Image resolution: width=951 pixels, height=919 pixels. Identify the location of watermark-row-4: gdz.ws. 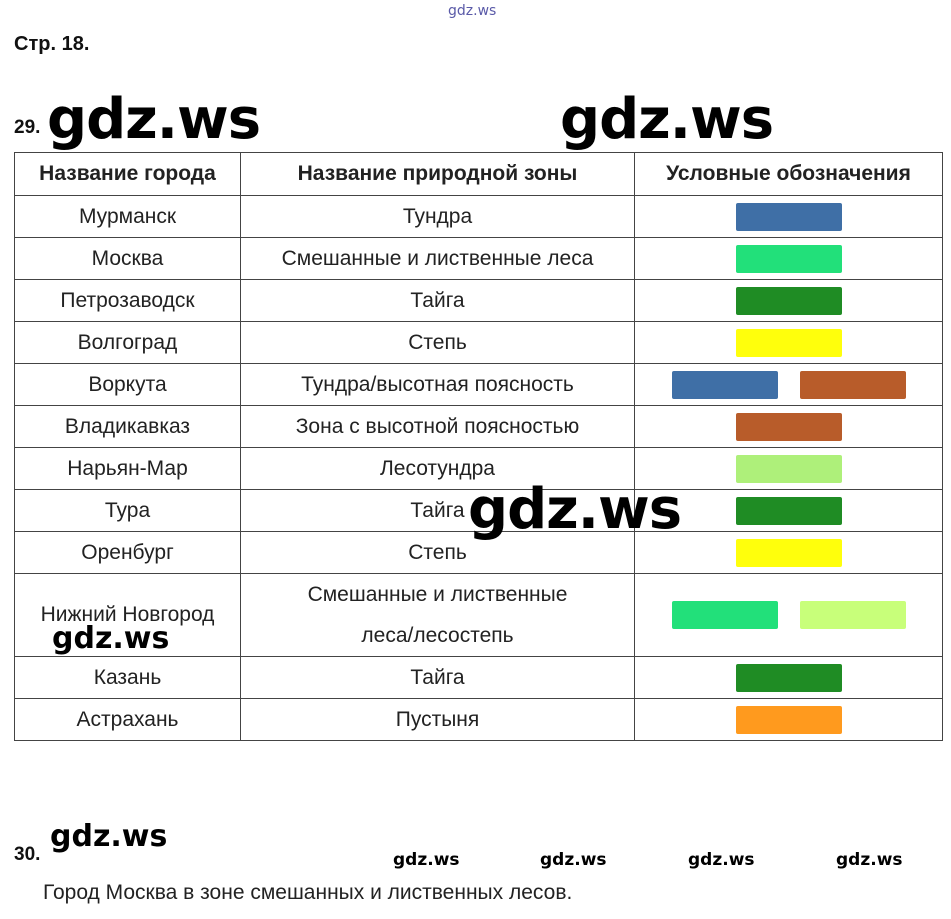
(869, 860).